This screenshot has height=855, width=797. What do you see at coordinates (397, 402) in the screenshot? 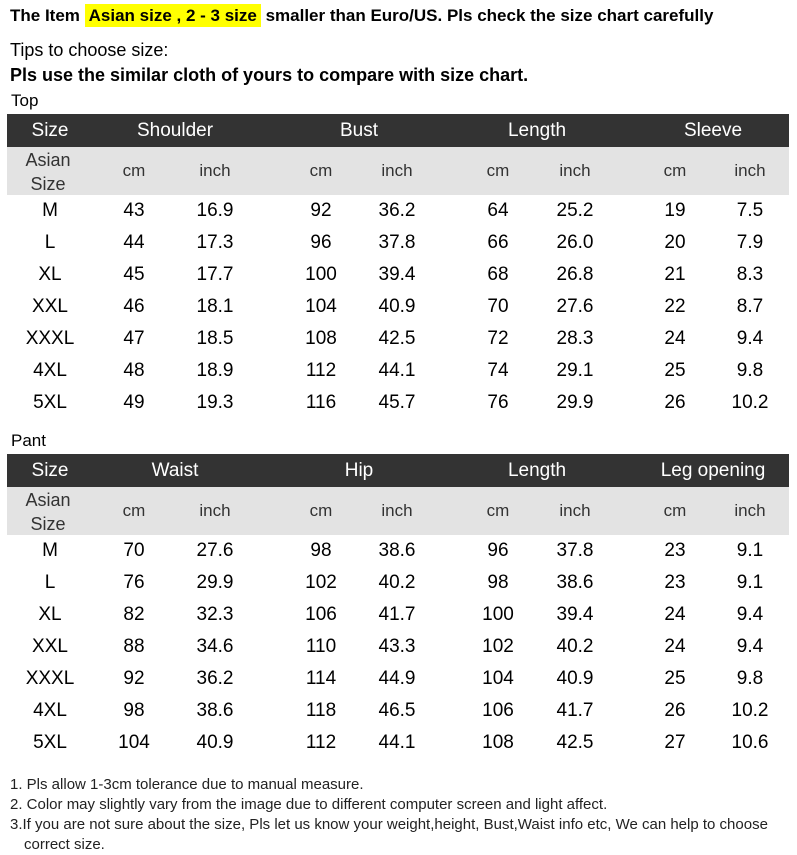
I see `value-cell: 45.7` at bounding box center [397, 402].